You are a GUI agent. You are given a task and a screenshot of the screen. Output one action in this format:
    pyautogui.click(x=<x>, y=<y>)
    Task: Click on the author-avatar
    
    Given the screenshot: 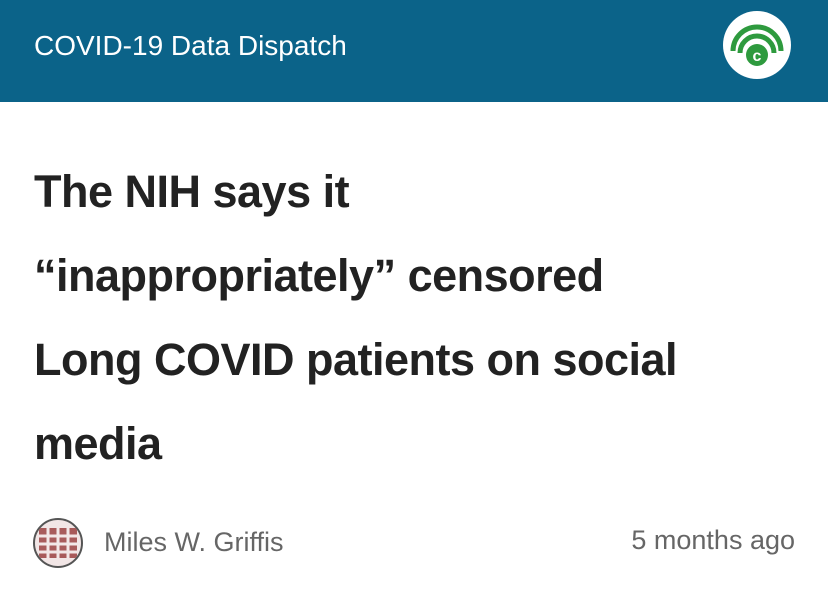 What is the action you would take?
    pyautogui.click(x=58, y=543)
    